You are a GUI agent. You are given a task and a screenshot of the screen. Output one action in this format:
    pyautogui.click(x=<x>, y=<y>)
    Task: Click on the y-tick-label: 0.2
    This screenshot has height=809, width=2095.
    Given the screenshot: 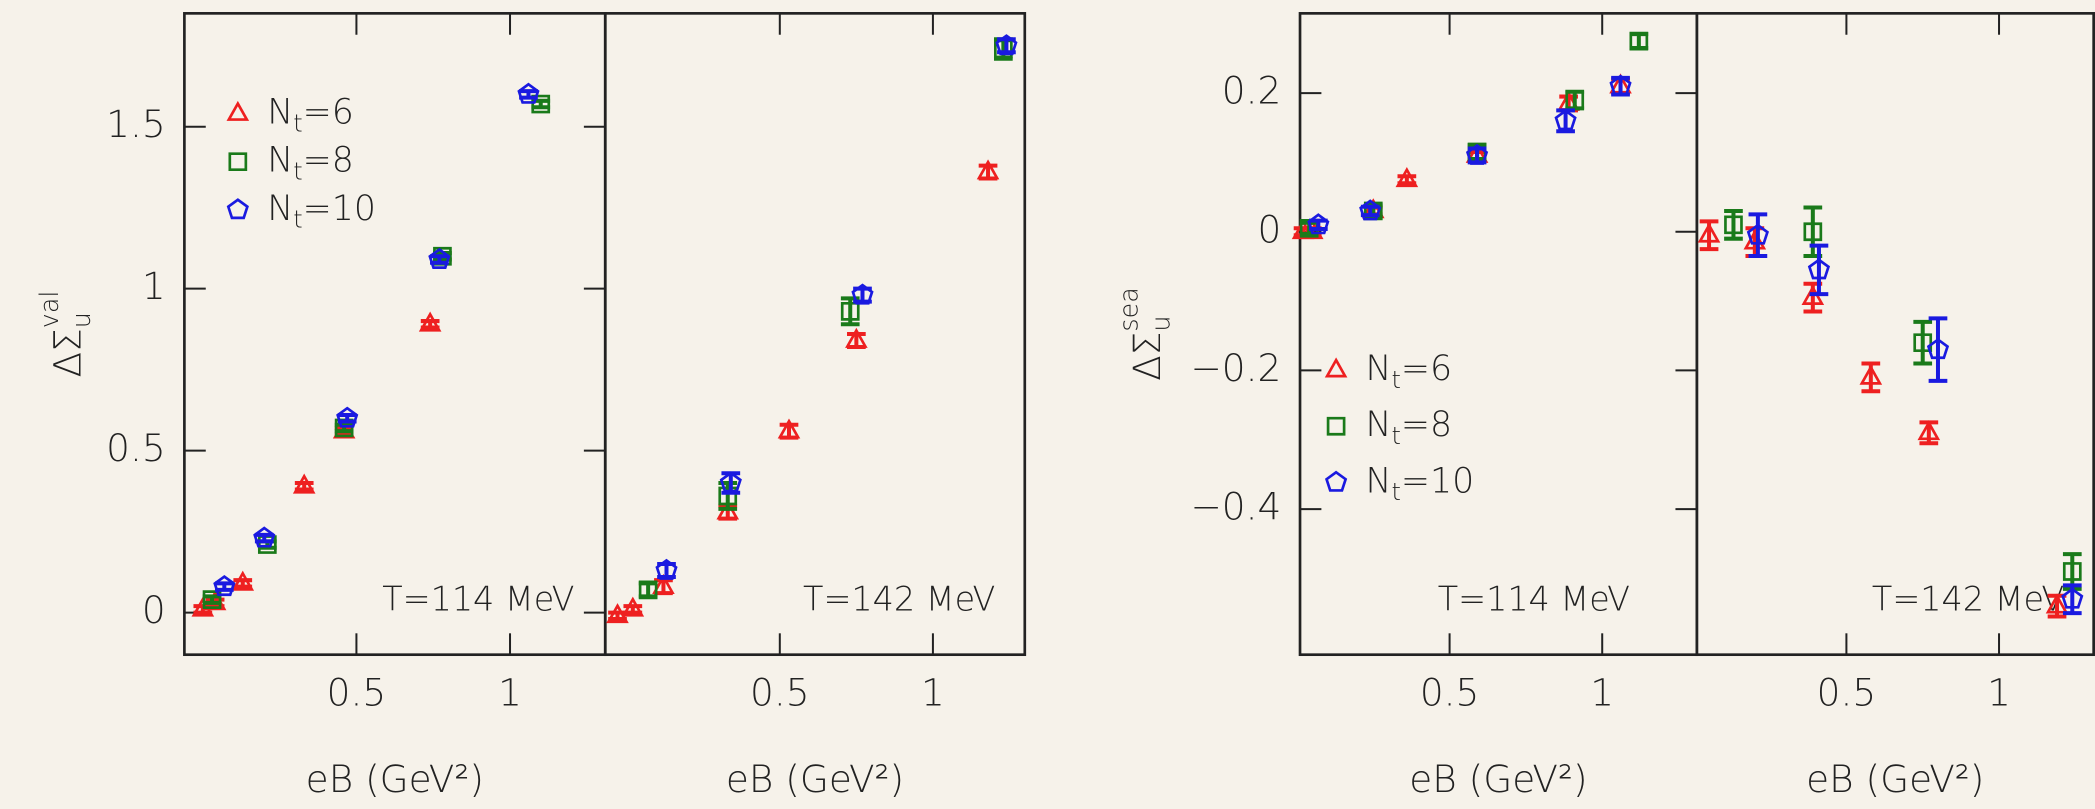 What is the action you would take?
    pyautogui.click(x=1252, y=91)
    